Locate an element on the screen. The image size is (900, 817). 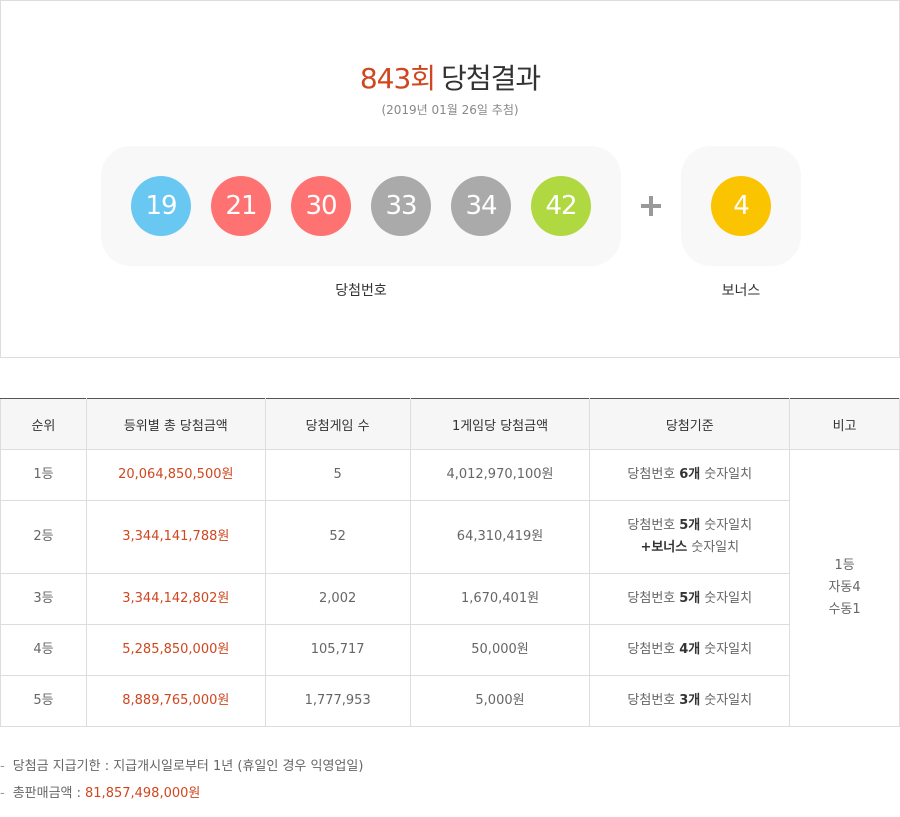
sales-label: 총판매금액 : is located at coordinates (47, 793).